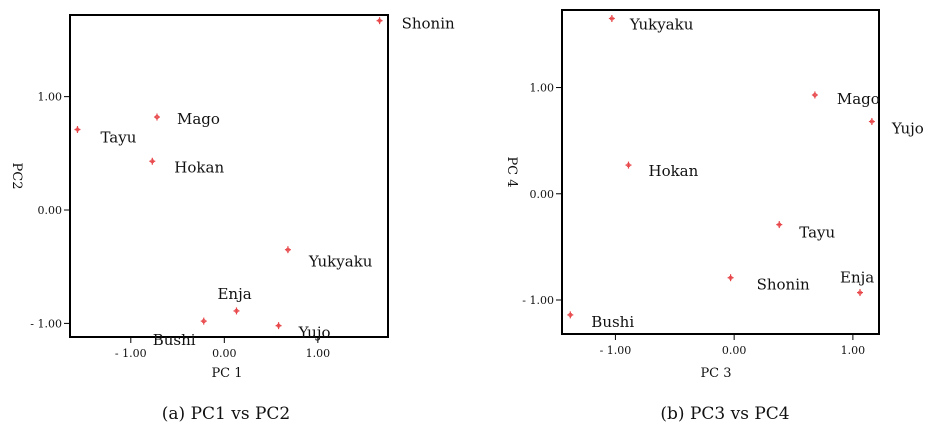  Describe the element at coordinates (226, 373) in the screenshot. I see `x-axis-title: PC 1` at that location.